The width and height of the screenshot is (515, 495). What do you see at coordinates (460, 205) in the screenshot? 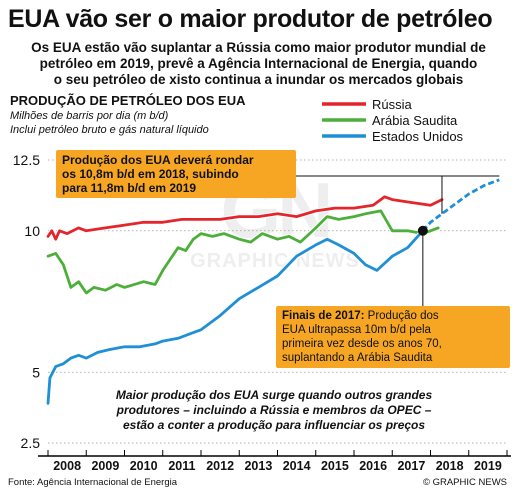
I see `usa-forecast-line` at bounding box center [460, 205].